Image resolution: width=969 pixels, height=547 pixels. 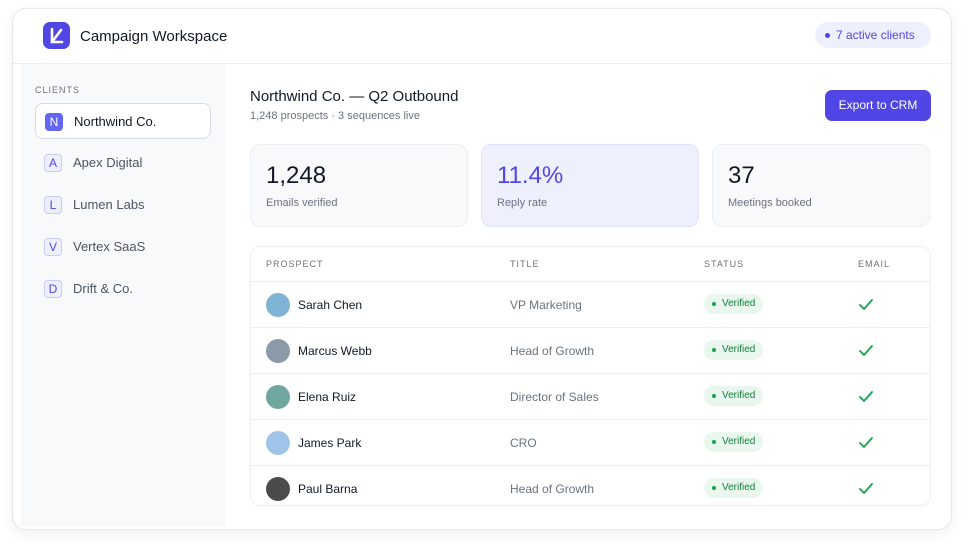 I want to click on campaign-title: Northwind Co. — Q2 Outbound, so click(x=354, y=96).